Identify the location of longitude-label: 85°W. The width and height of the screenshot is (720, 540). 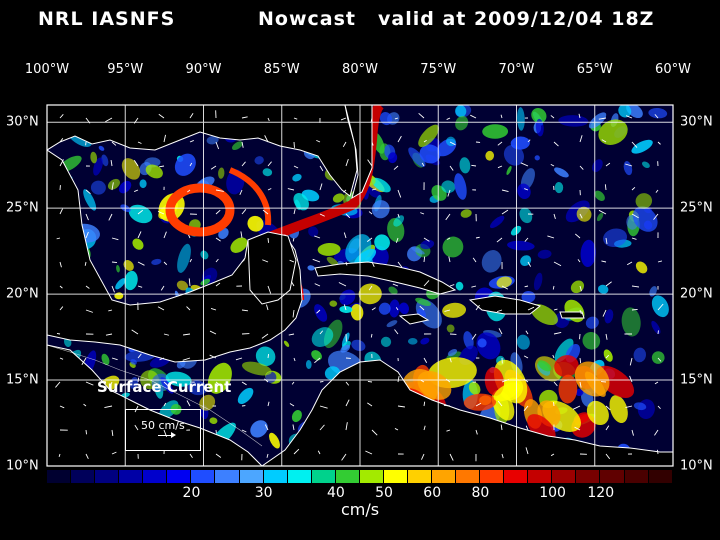
(281, 69).